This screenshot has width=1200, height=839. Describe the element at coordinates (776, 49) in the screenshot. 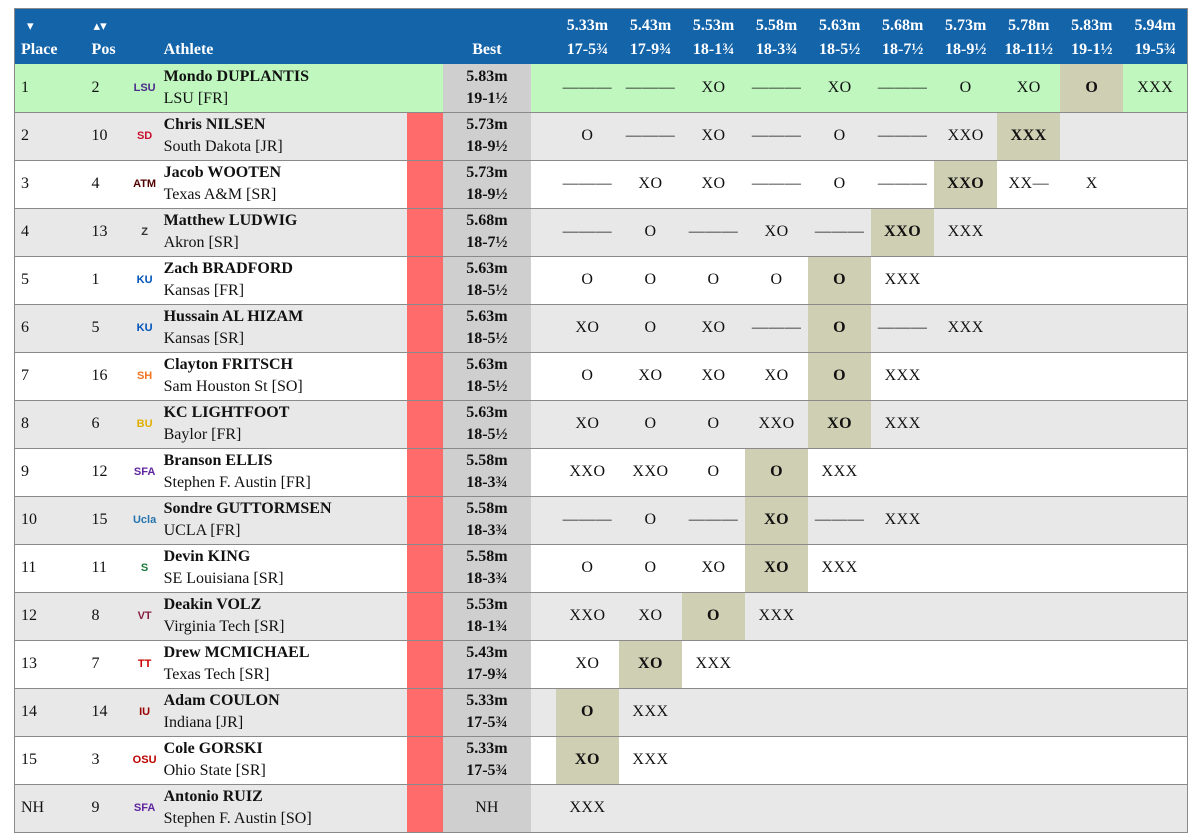

I see `height-imperial: 18-3¾` at that location.